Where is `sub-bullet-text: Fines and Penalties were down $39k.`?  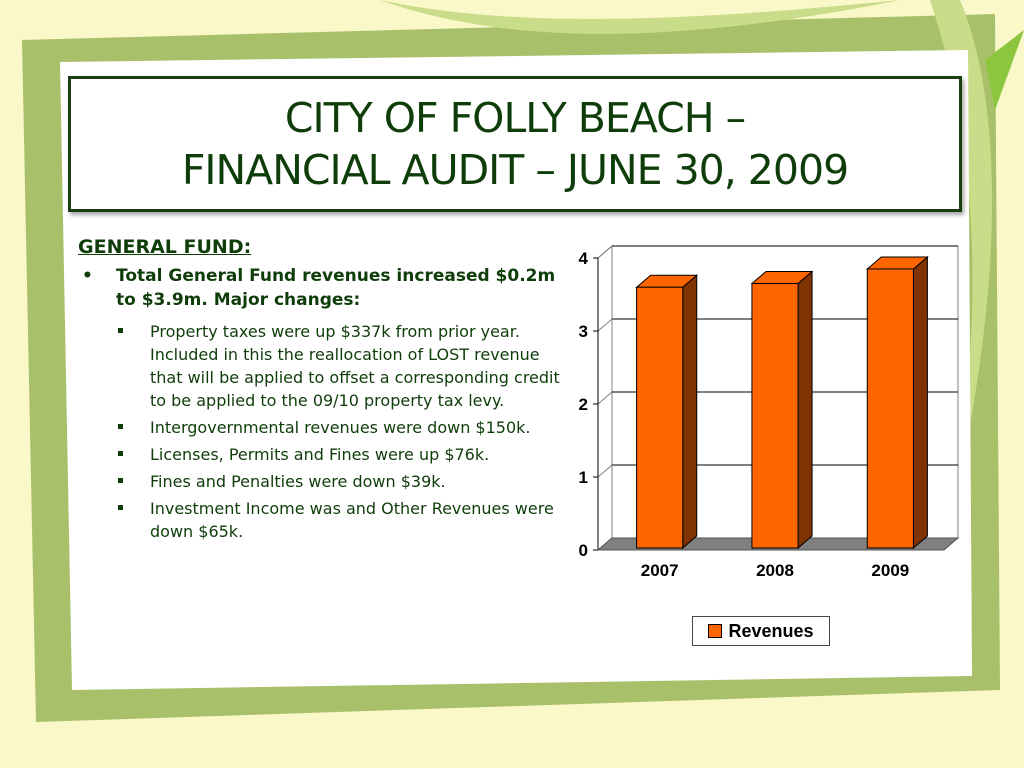
sub-bullet-text: Fines and Penalties were down $39k. is located at coordinates (298, 481).